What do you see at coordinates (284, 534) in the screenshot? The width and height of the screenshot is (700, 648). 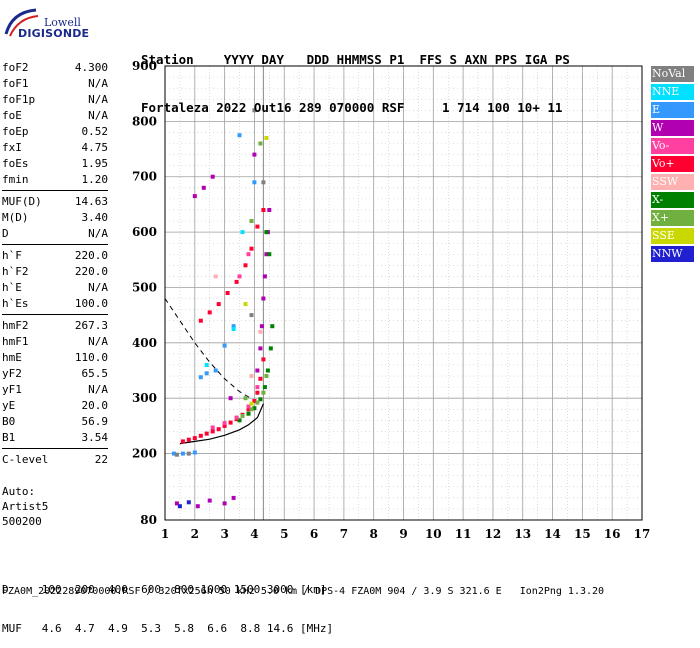 I see `x-tick-label: 5` at bounding box center [284, 534].